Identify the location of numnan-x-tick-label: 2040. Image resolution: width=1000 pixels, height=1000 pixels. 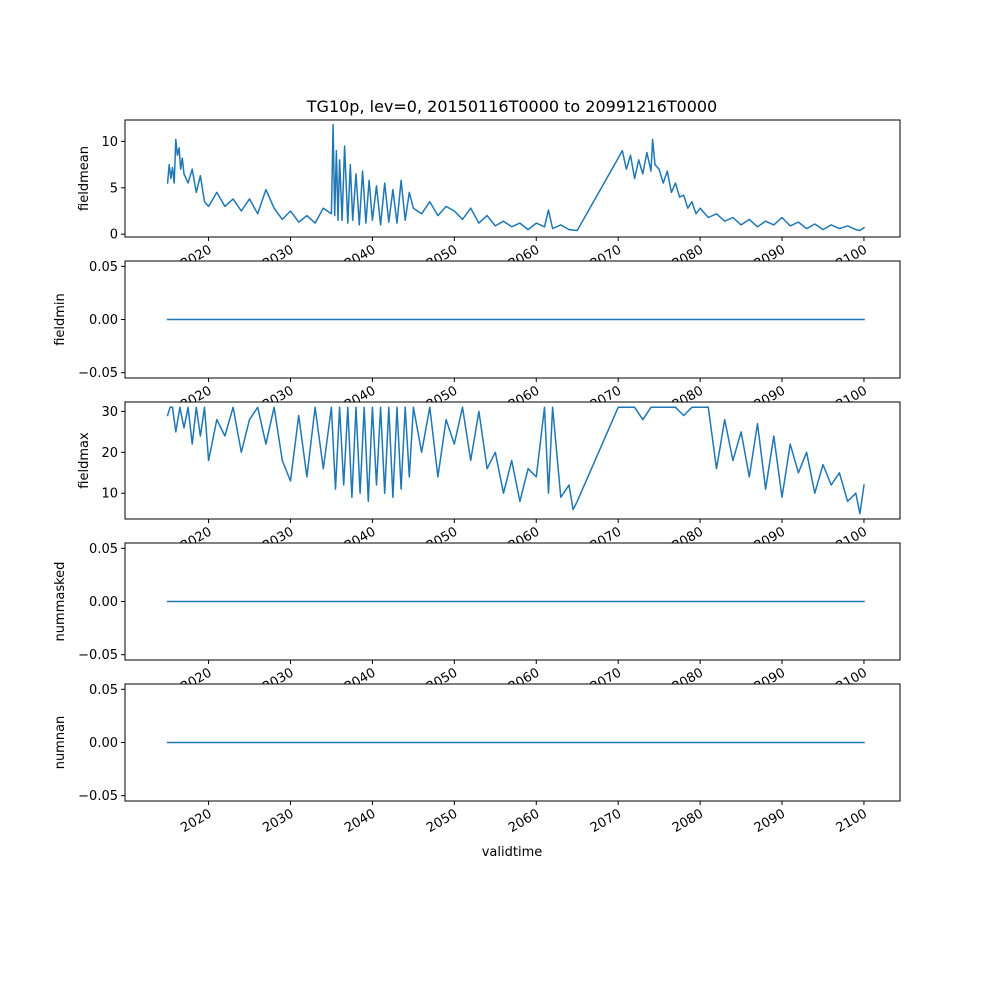
(360, 821).